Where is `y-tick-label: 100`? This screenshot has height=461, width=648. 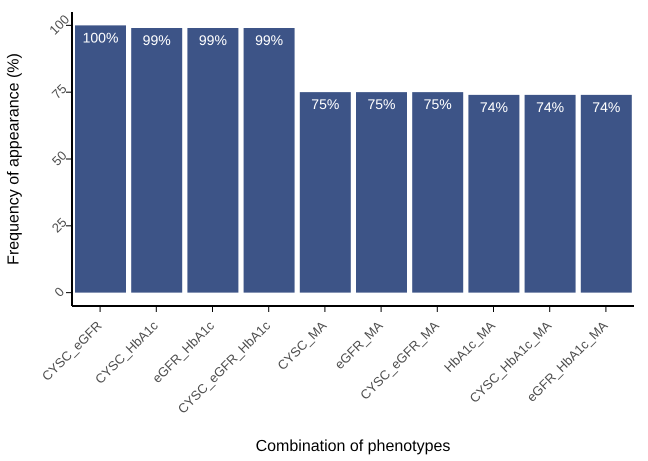 y-tick-label: 100 is located at coordinates (59, 25).